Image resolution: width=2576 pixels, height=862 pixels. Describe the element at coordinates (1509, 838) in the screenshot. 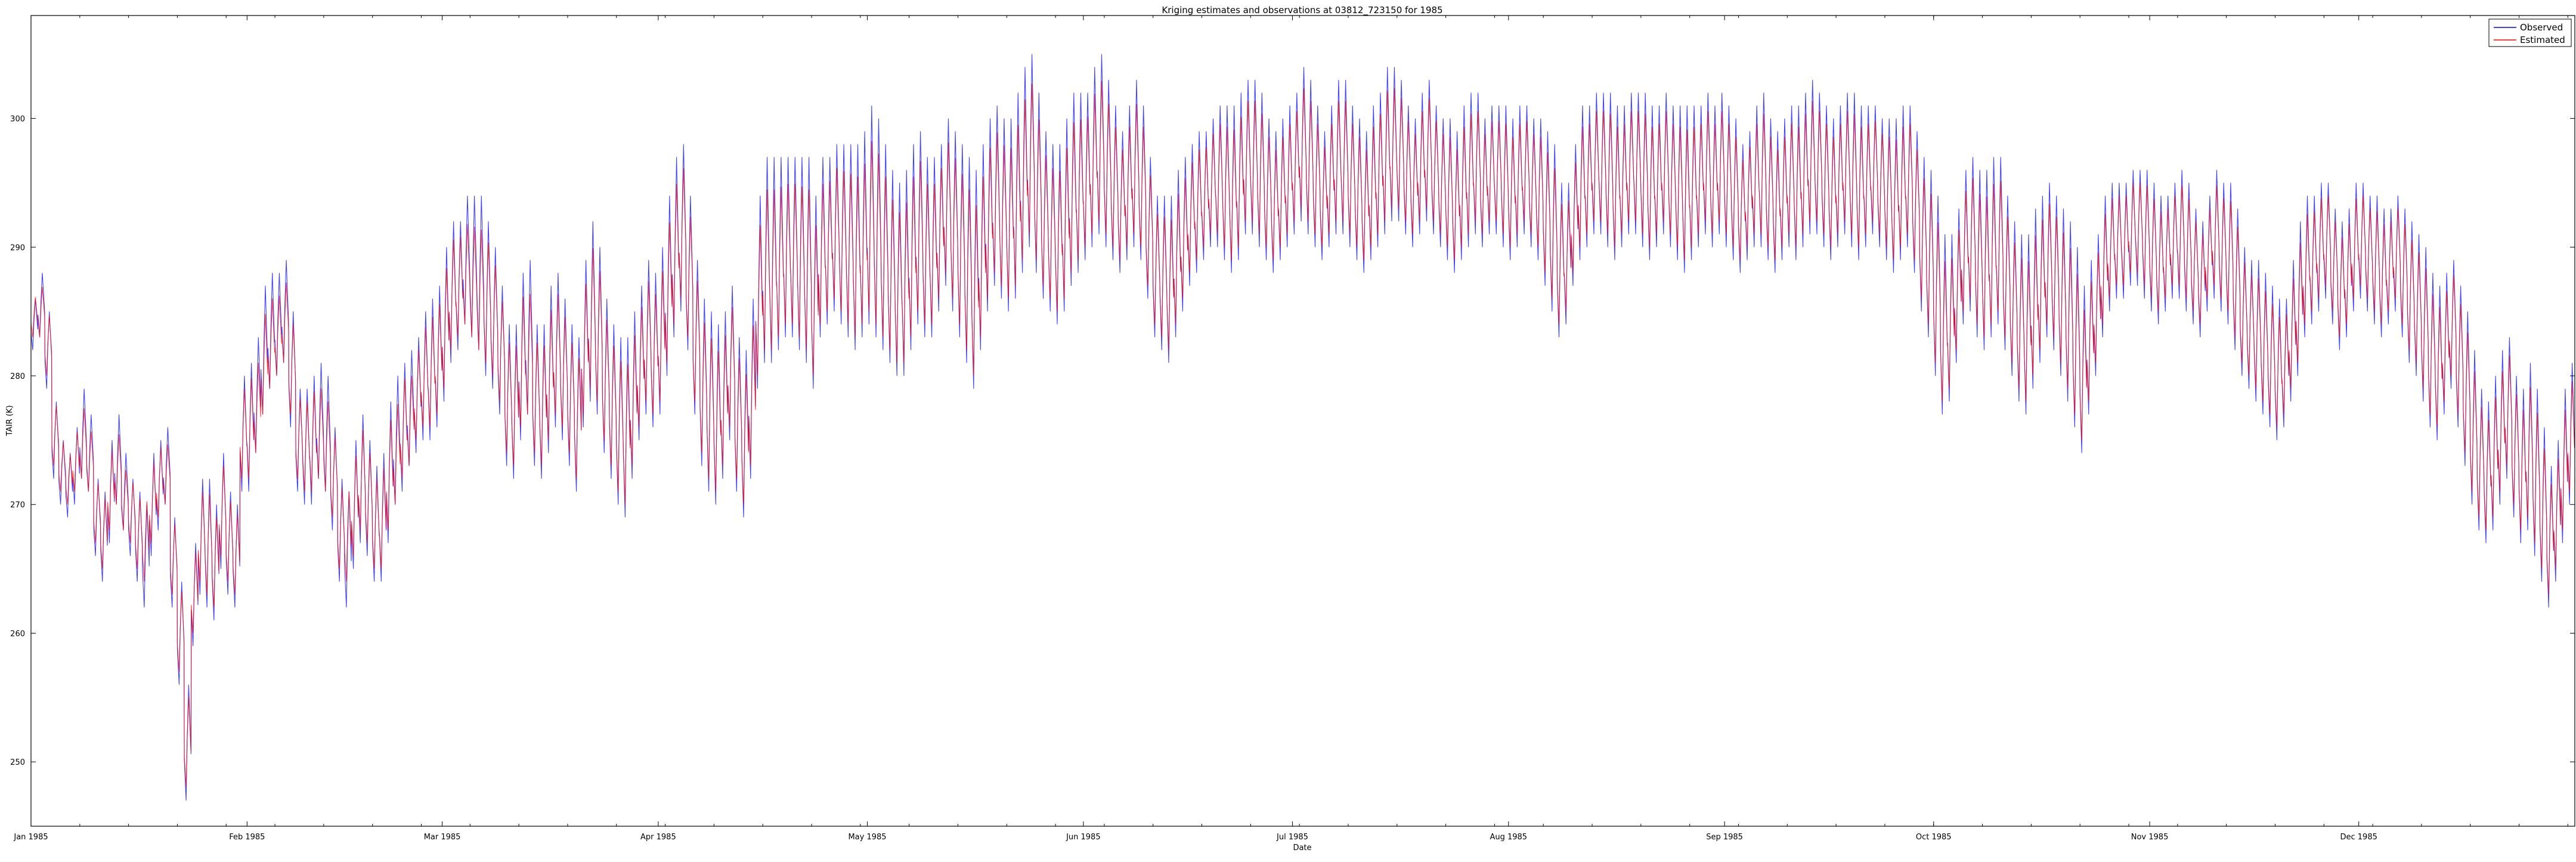

I see `x-tick-label: Aug 1985` at that location.